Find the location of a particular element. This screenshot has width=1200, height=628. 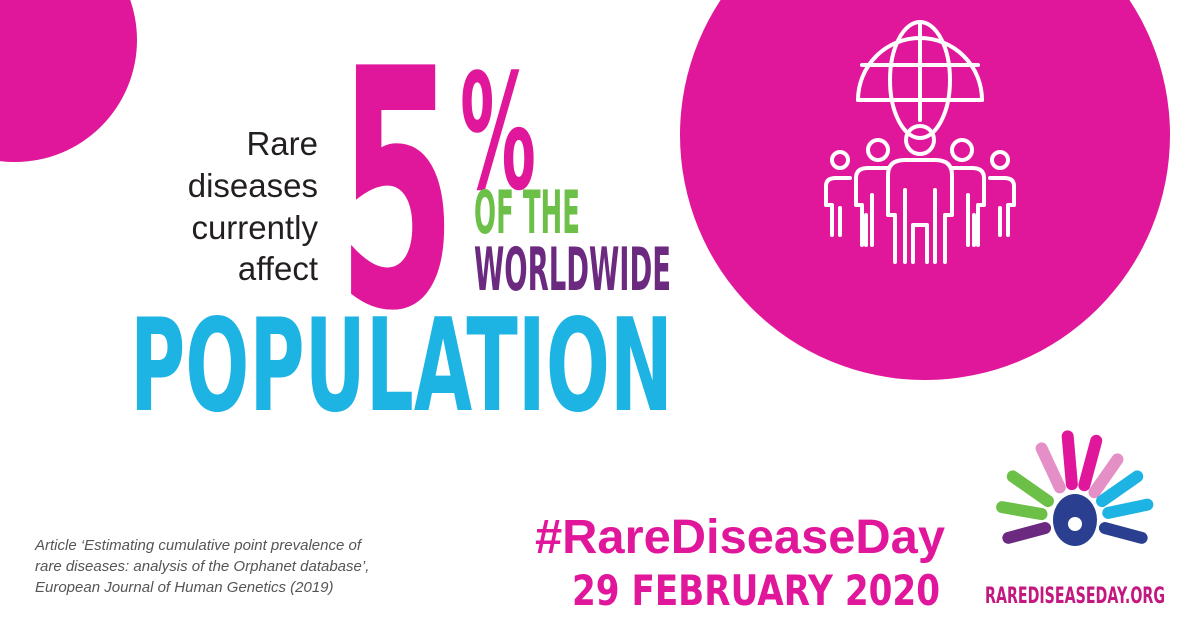

logo-hands is located at coordinates (1075, 488).